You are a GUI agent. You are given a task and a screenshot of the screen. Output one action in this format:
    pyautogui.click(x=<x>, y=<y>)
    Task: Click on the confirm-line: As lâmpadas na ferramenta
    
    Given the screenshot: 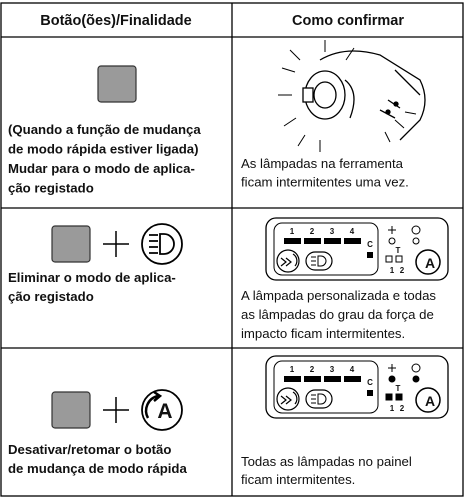 What is the action you would take?
    pyautogui.click(x=322, y=163)
    